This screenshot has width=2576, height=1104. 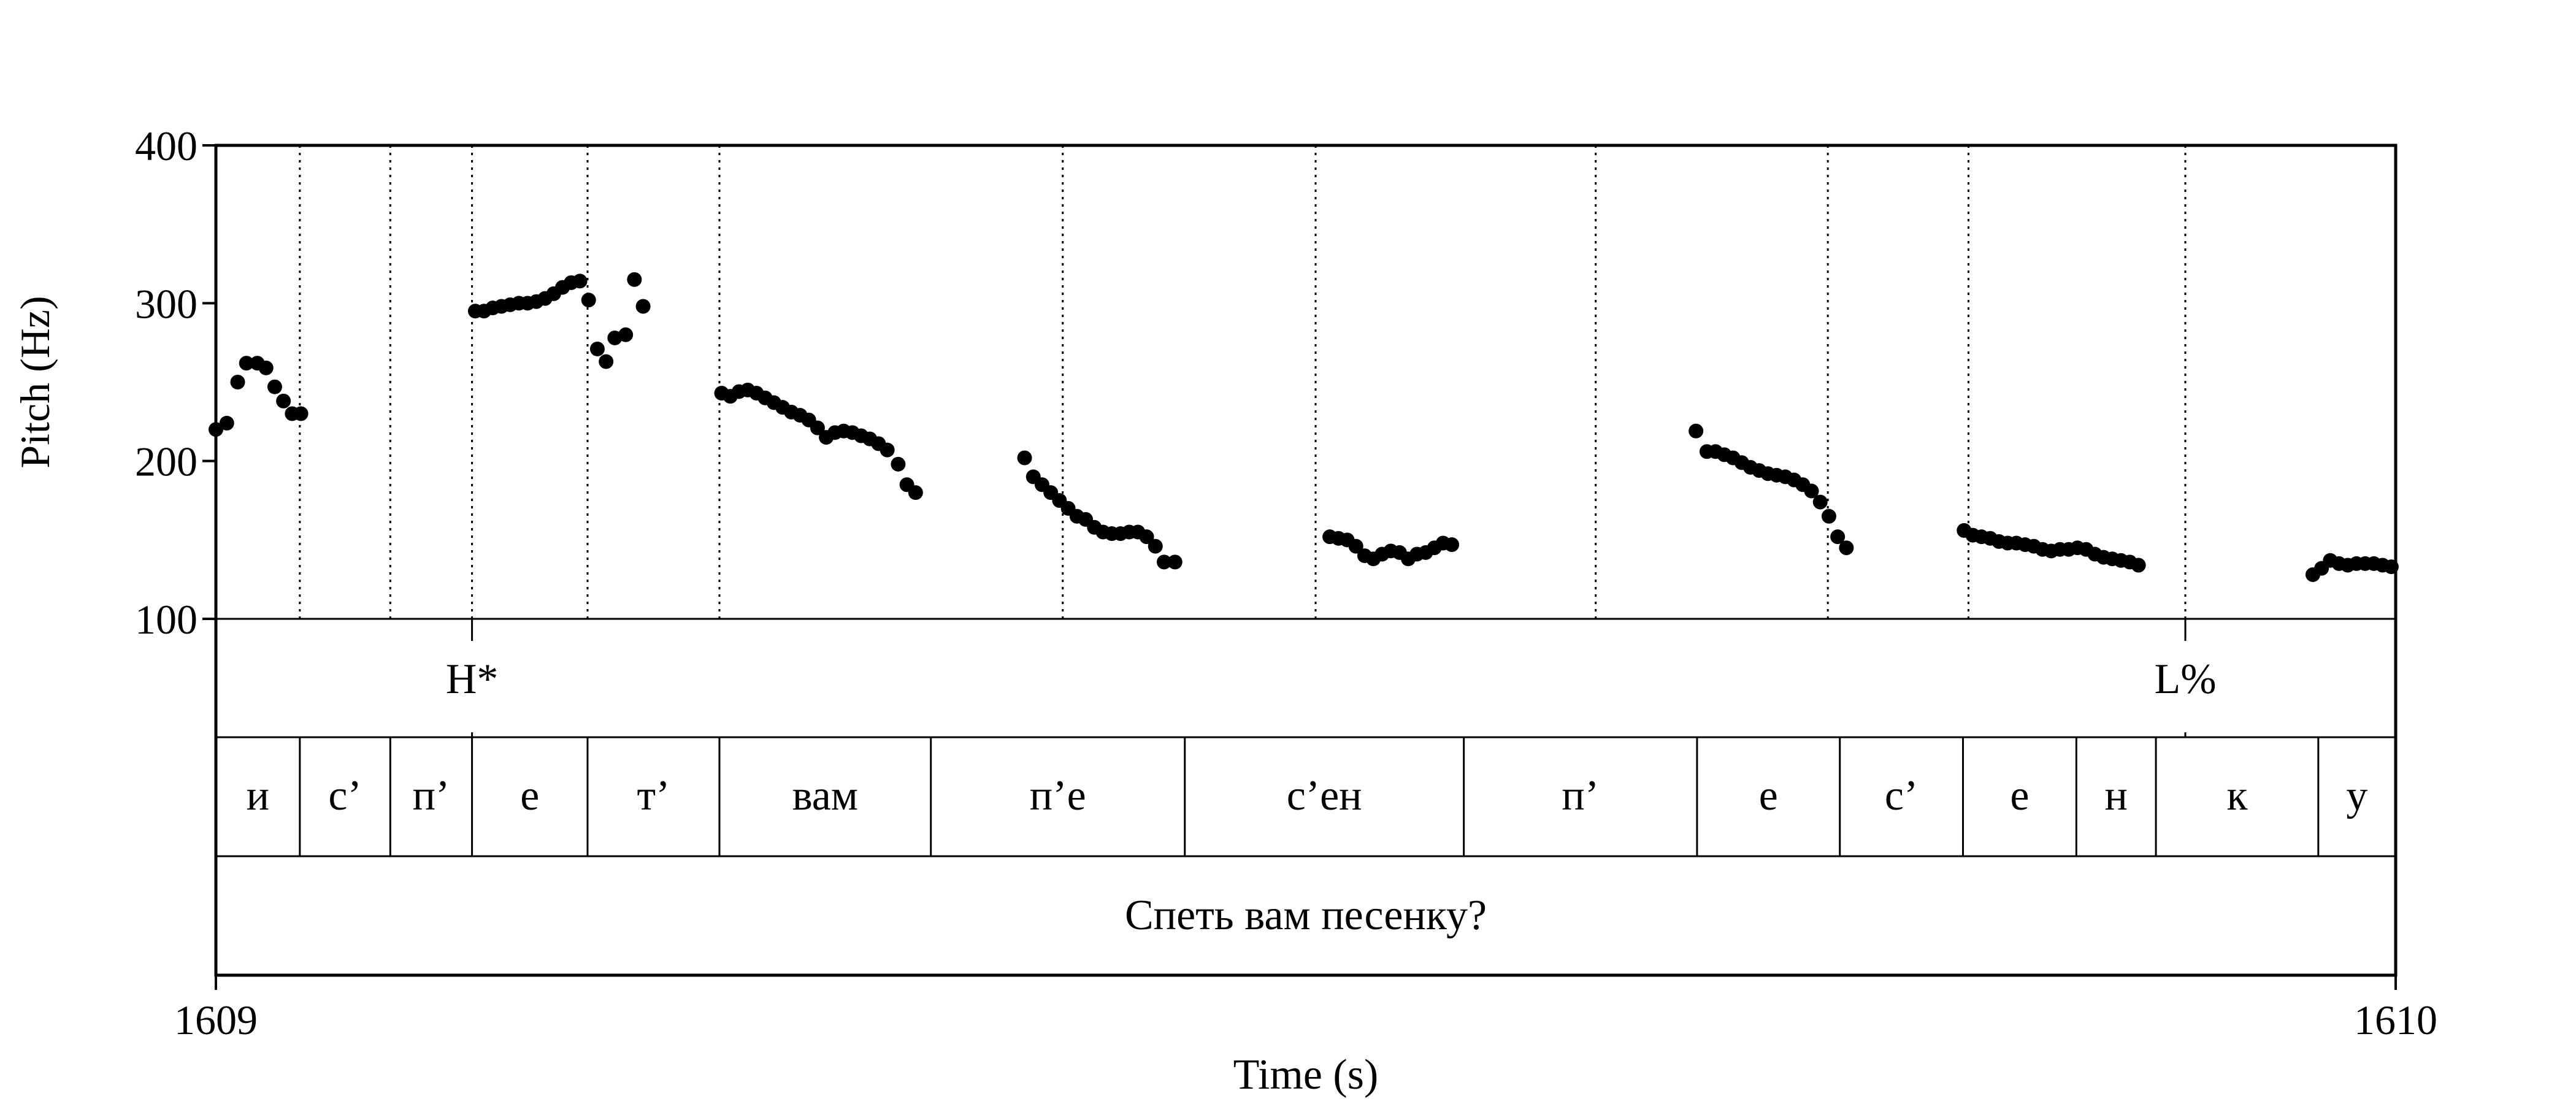 I want to click on segment-label: и, so click(x=258, y=795).